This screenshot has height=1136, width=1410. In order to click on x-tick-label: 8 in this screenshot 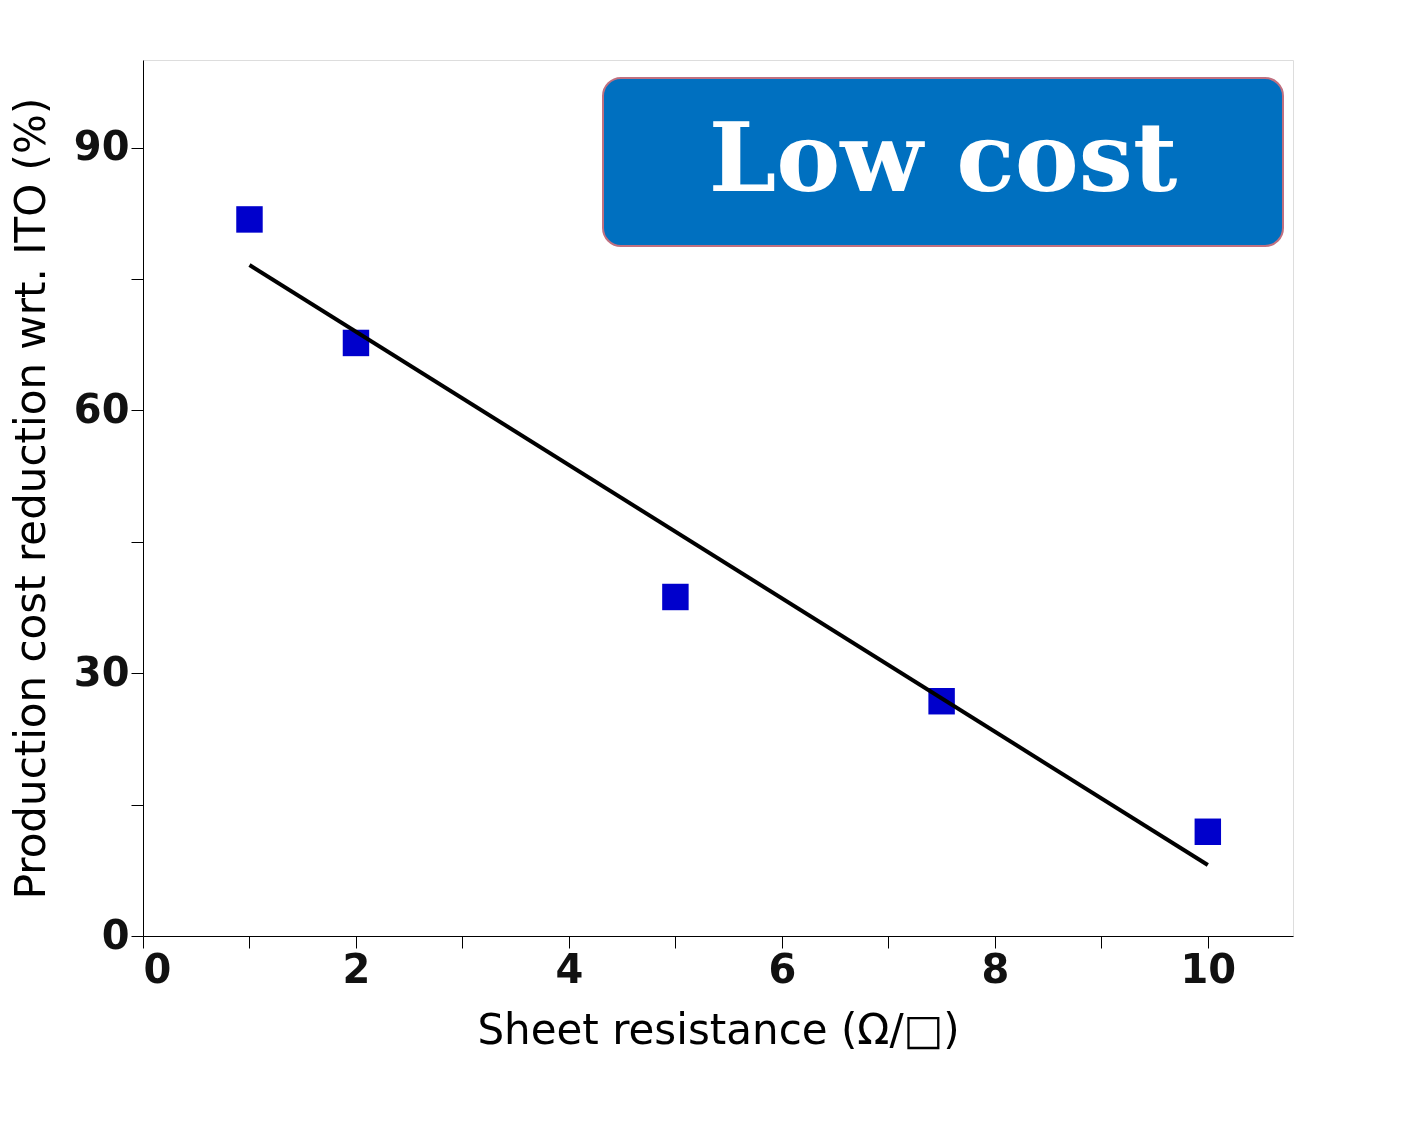, I will do `click(995, 968)`.